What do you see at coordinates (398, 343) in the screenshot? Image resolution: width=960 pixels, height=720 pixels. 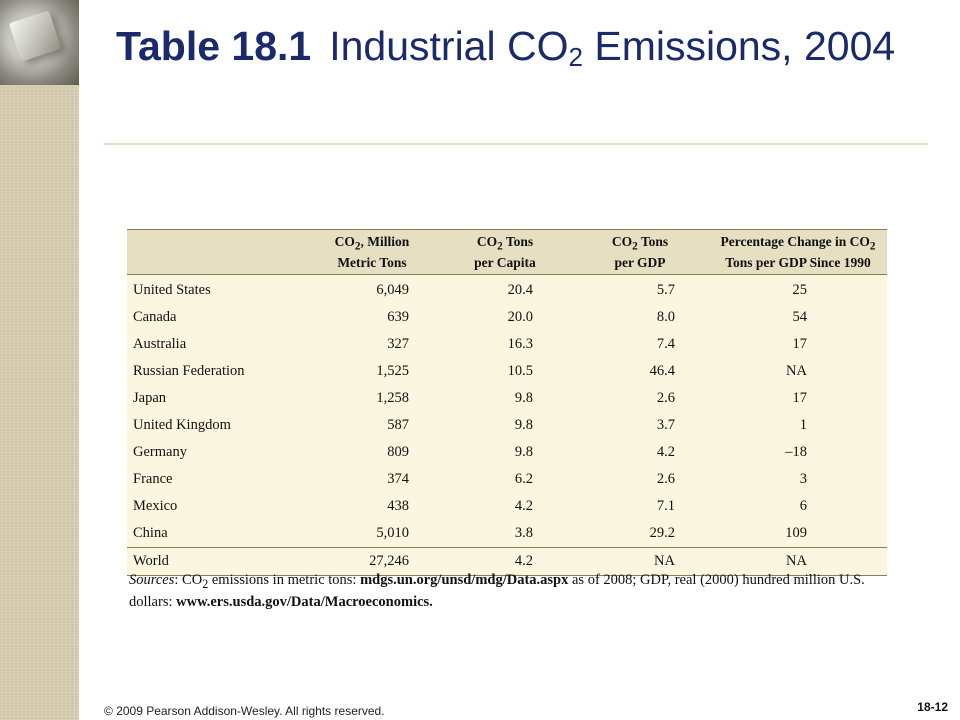 I see `co2-million-tons-cell: 327` at bounding box center [398, 343].